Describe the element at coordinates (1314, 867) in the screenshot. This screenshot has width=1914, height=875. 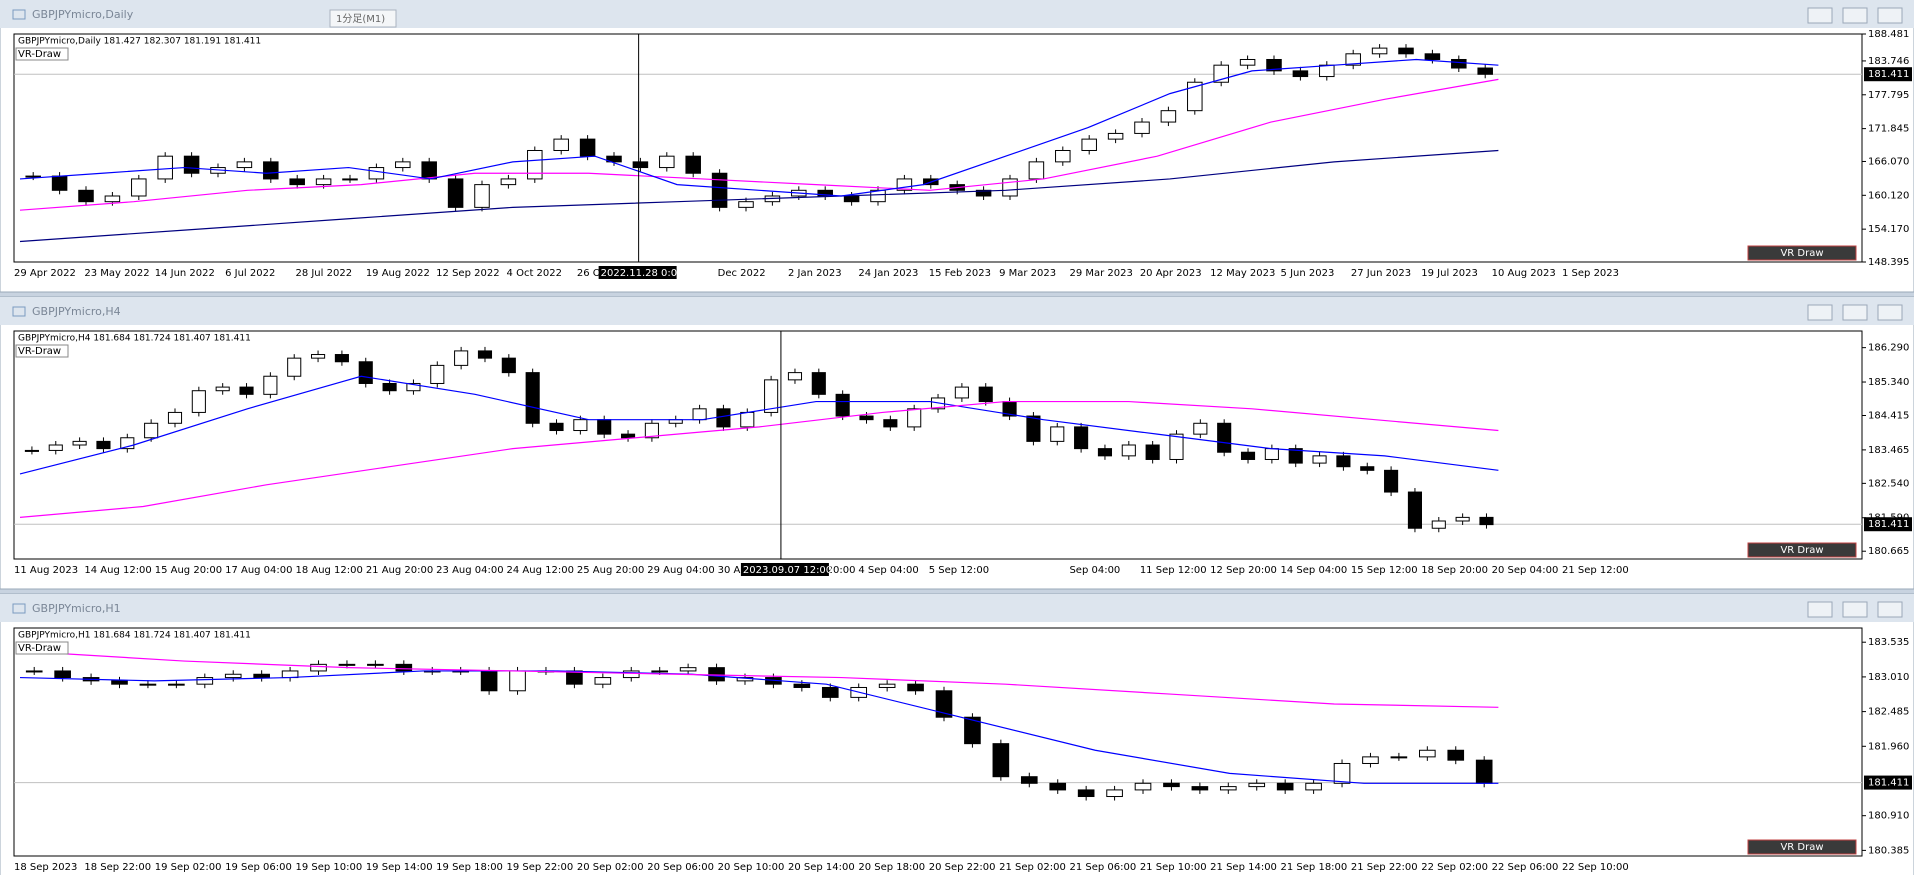
I see `x-tick-label: 21 Sep 18:00` at that location.